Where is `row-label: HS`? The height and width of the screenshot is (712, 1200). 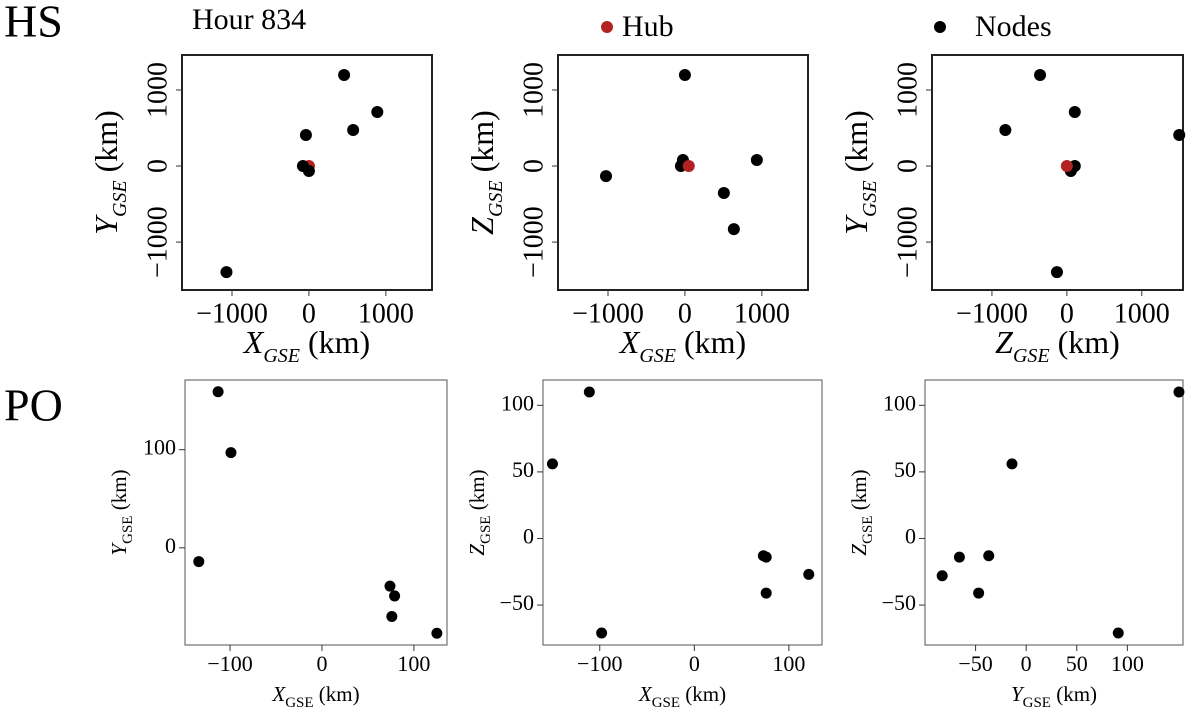 row-label: HS is located at coordinates (33, 23).